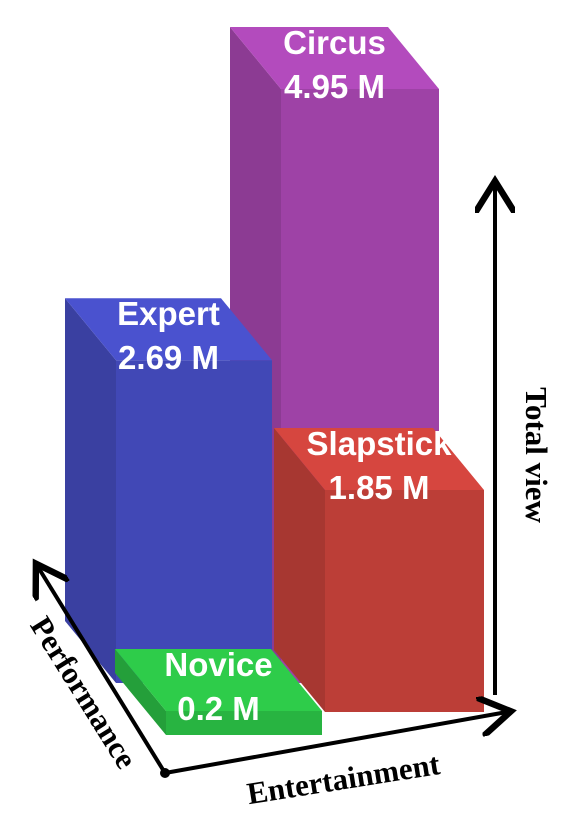 The height and width of the screenshot is (818, 575). What do you see at coordinates (335, 743) in the screenshot?
I see `axis-entertainment` at bounding box center [335, 743].